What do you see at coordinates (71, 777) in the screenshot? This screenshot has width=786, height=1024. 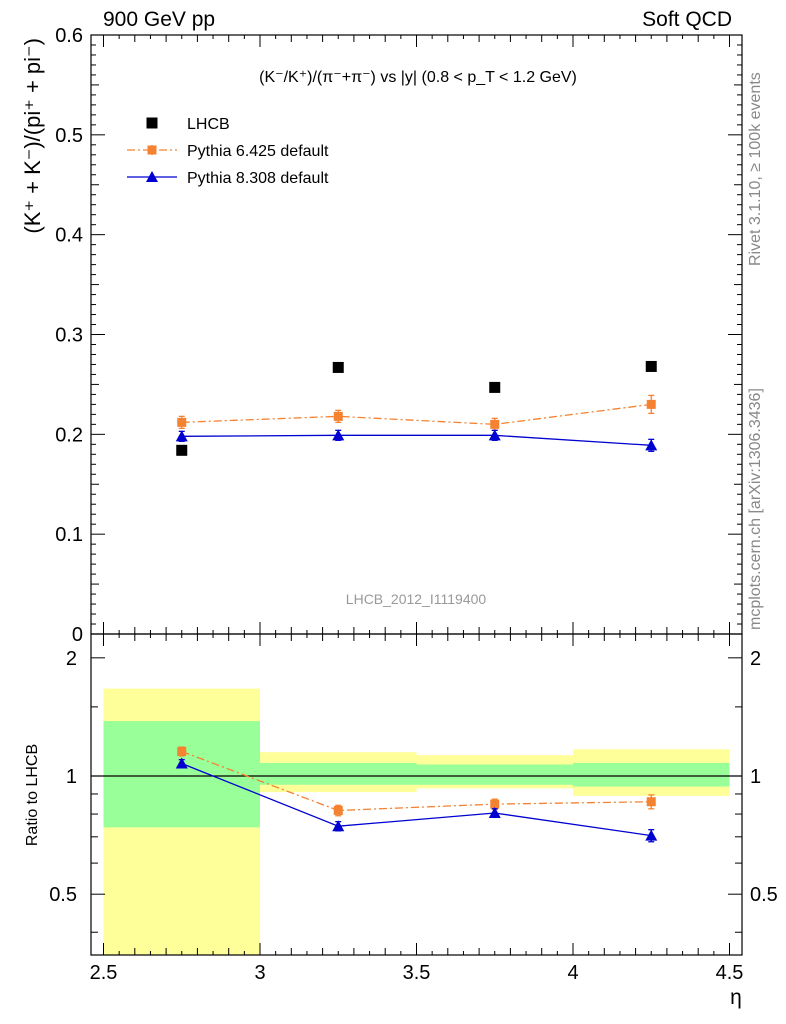 I see `y-tick-label: 1` at bounding box center [71, 777].